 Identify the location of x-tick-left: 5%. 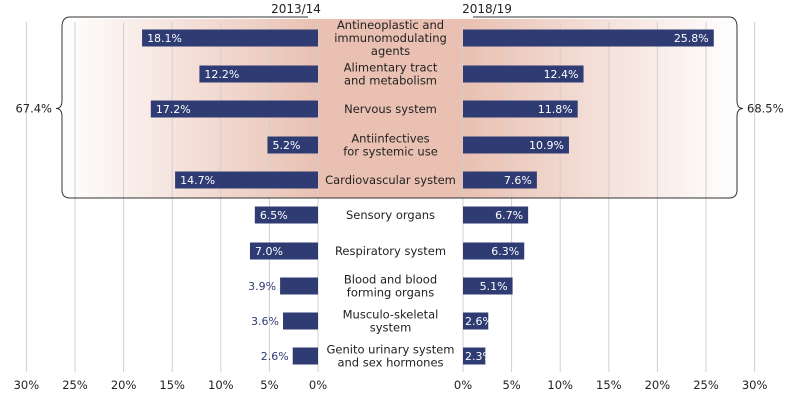
(269, 385).